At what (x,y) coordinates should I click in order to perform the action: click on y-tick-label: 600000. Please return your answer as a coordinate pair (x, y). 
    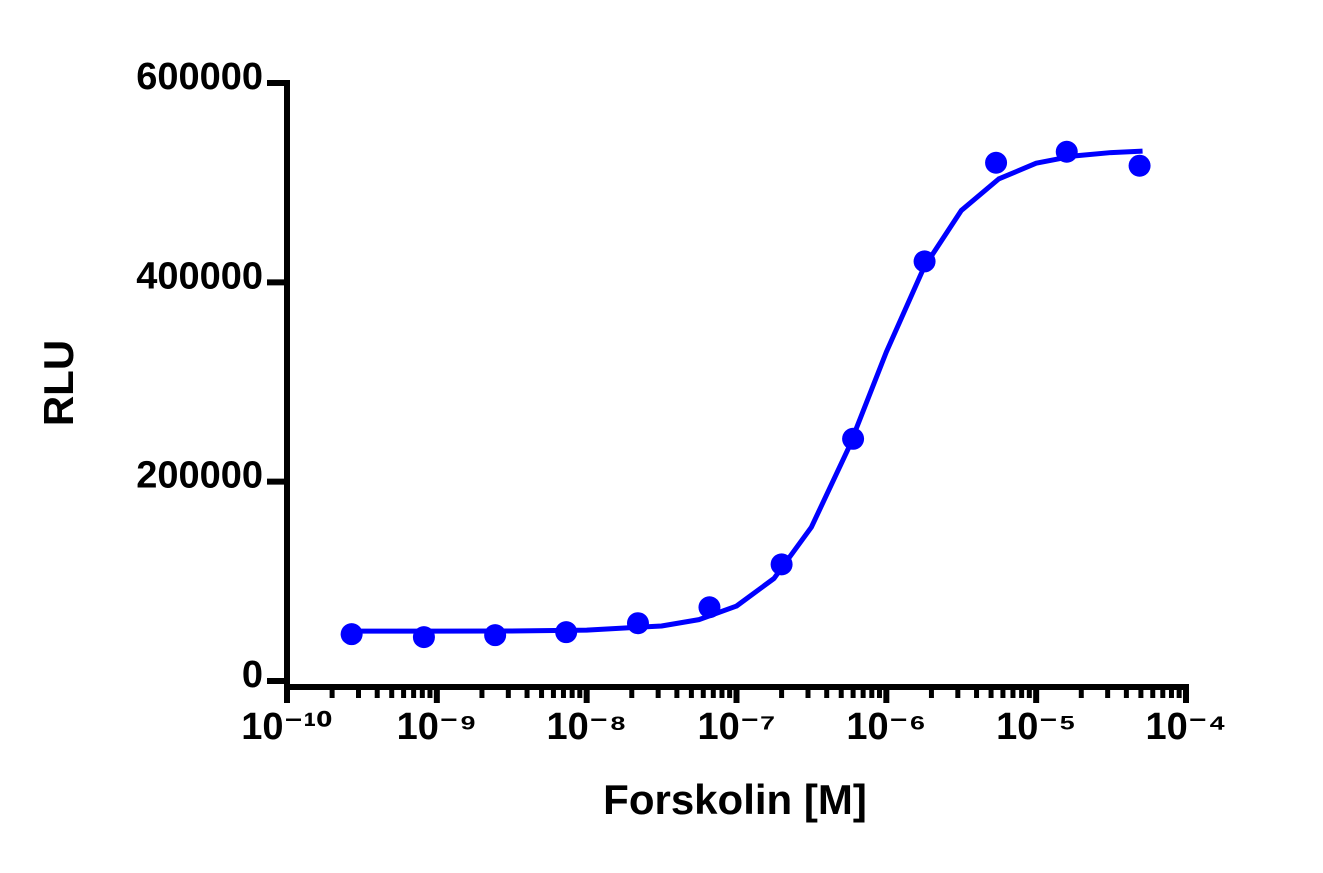
    Looking at the image, I should click on (199, 77).